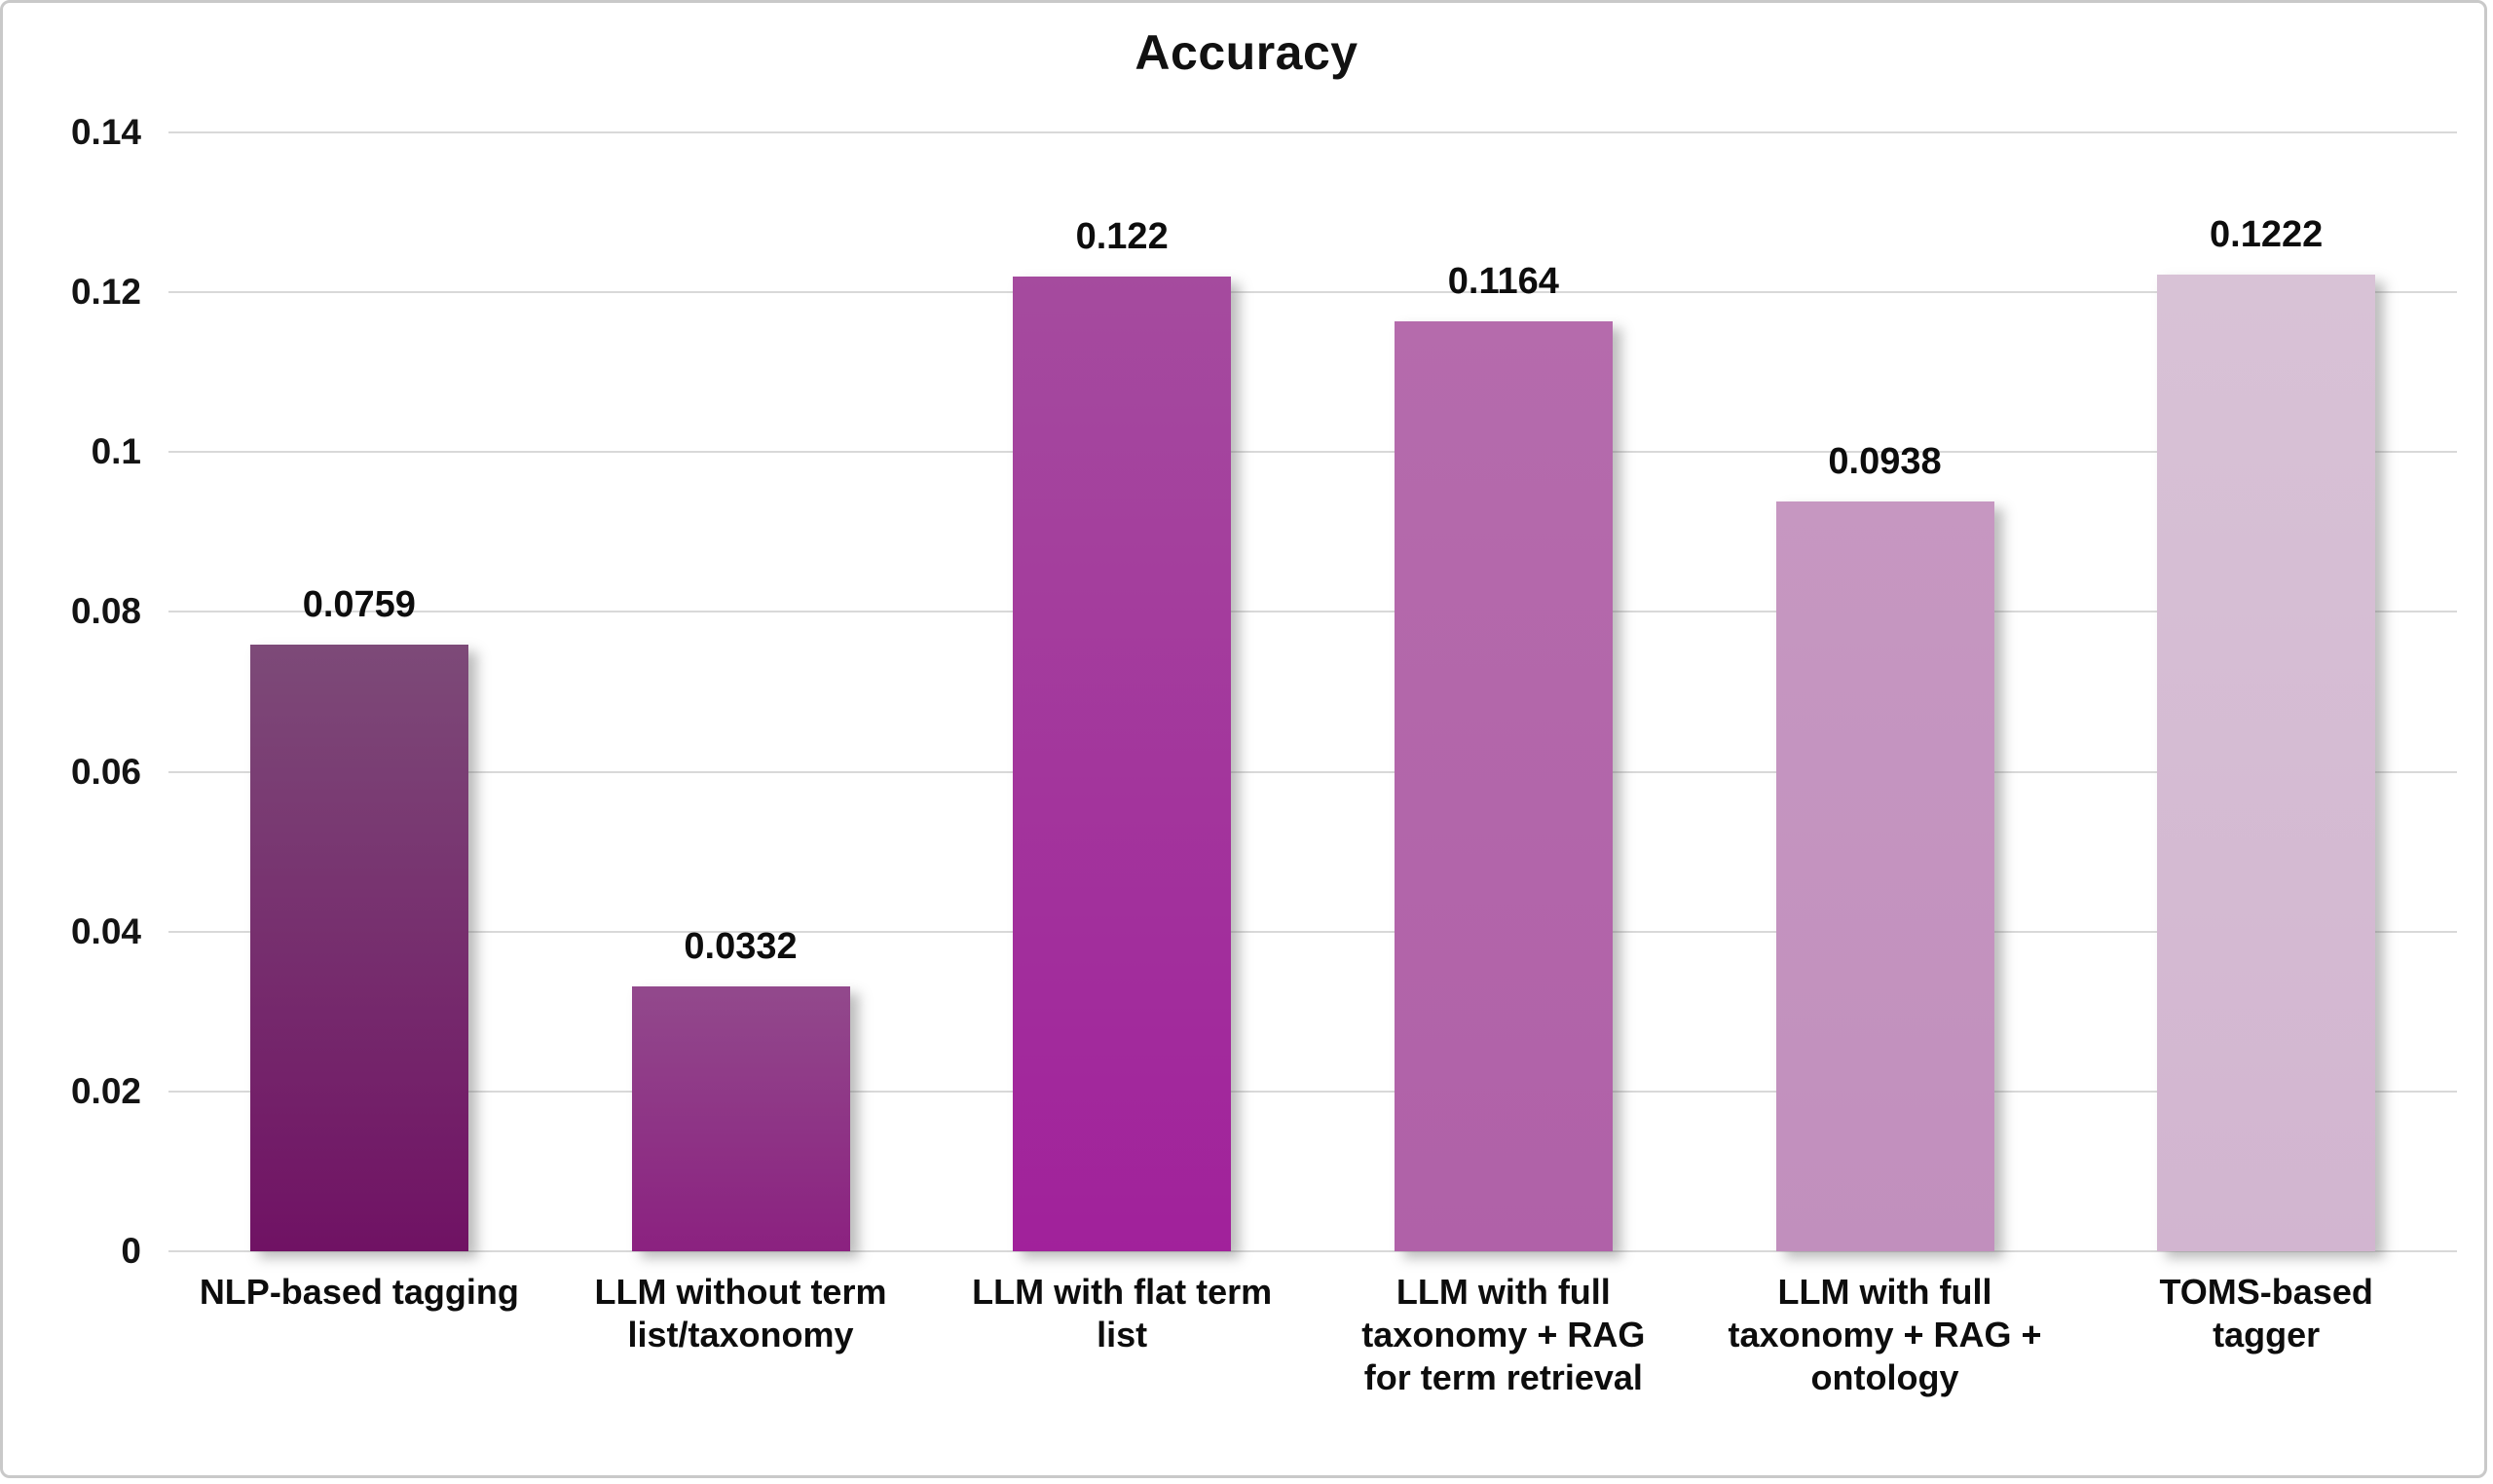  Describe the element at coordinates (106, 292) in the screenshot. I see `y-axis-tick-label: 0.12` at that location.